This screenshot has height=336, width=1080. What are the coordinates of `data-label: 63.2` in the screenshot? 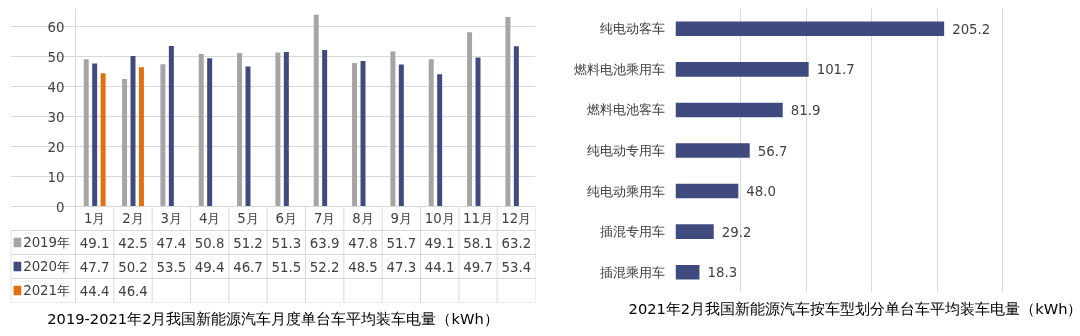 It's located at (516, 243).